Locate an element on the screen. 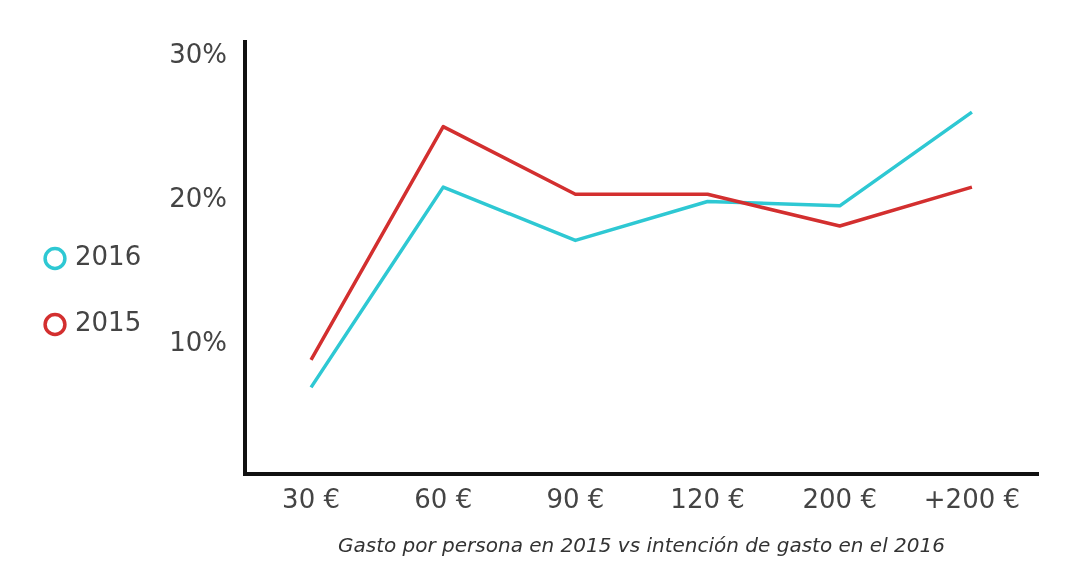  legend-label: 2015 is located at coordinates (108, 322).